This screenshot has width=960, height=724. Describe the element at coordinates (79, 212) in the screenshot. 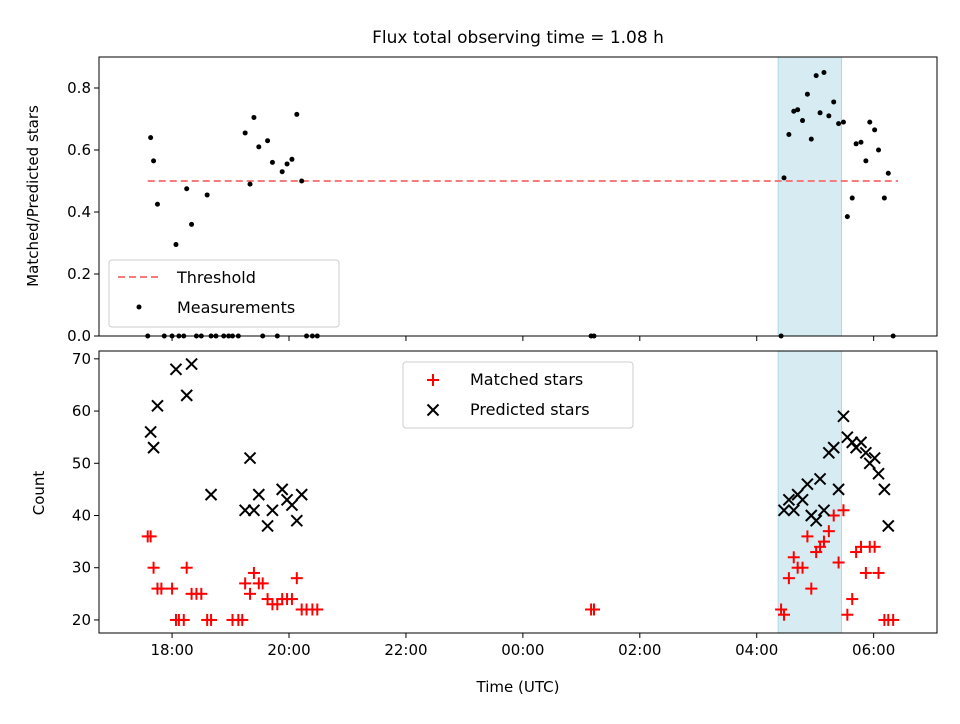

I see `top-y-tick-label: 0.4` at that location.